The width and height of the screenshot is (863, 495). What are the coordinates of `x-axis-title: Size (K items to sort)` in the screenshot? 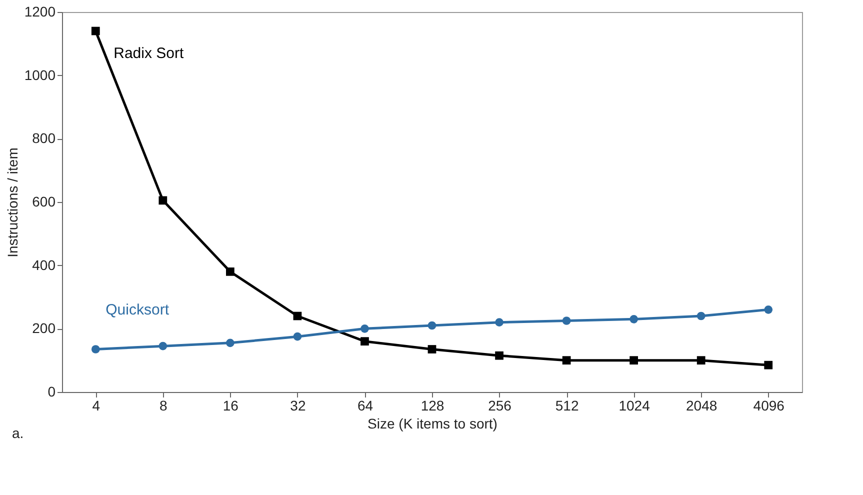 It's located at (433, 424).